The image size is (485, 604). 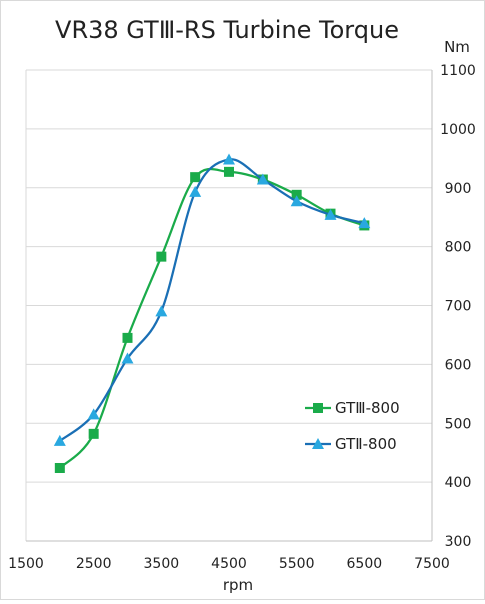 What do you see at coordinates (352, 426) in the screenshot?
I see `legend: GTⅢ-800 GTⅡ-800` at bounding box center [352, 426].